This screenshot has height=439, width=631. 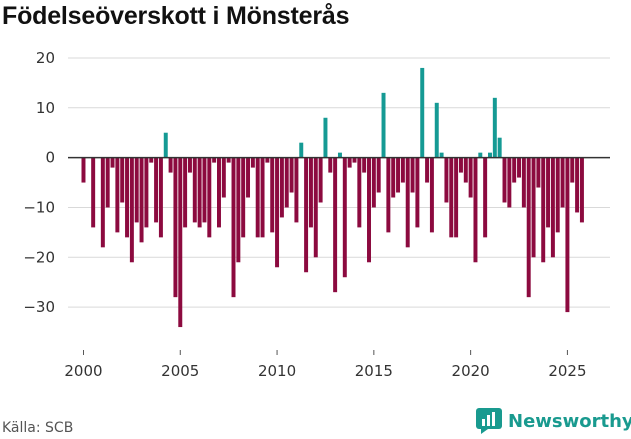 What do you see at coordinates (45, 58) in the screenshot?
I see `y-tick-label: 20` at bounding box center [45, 58].